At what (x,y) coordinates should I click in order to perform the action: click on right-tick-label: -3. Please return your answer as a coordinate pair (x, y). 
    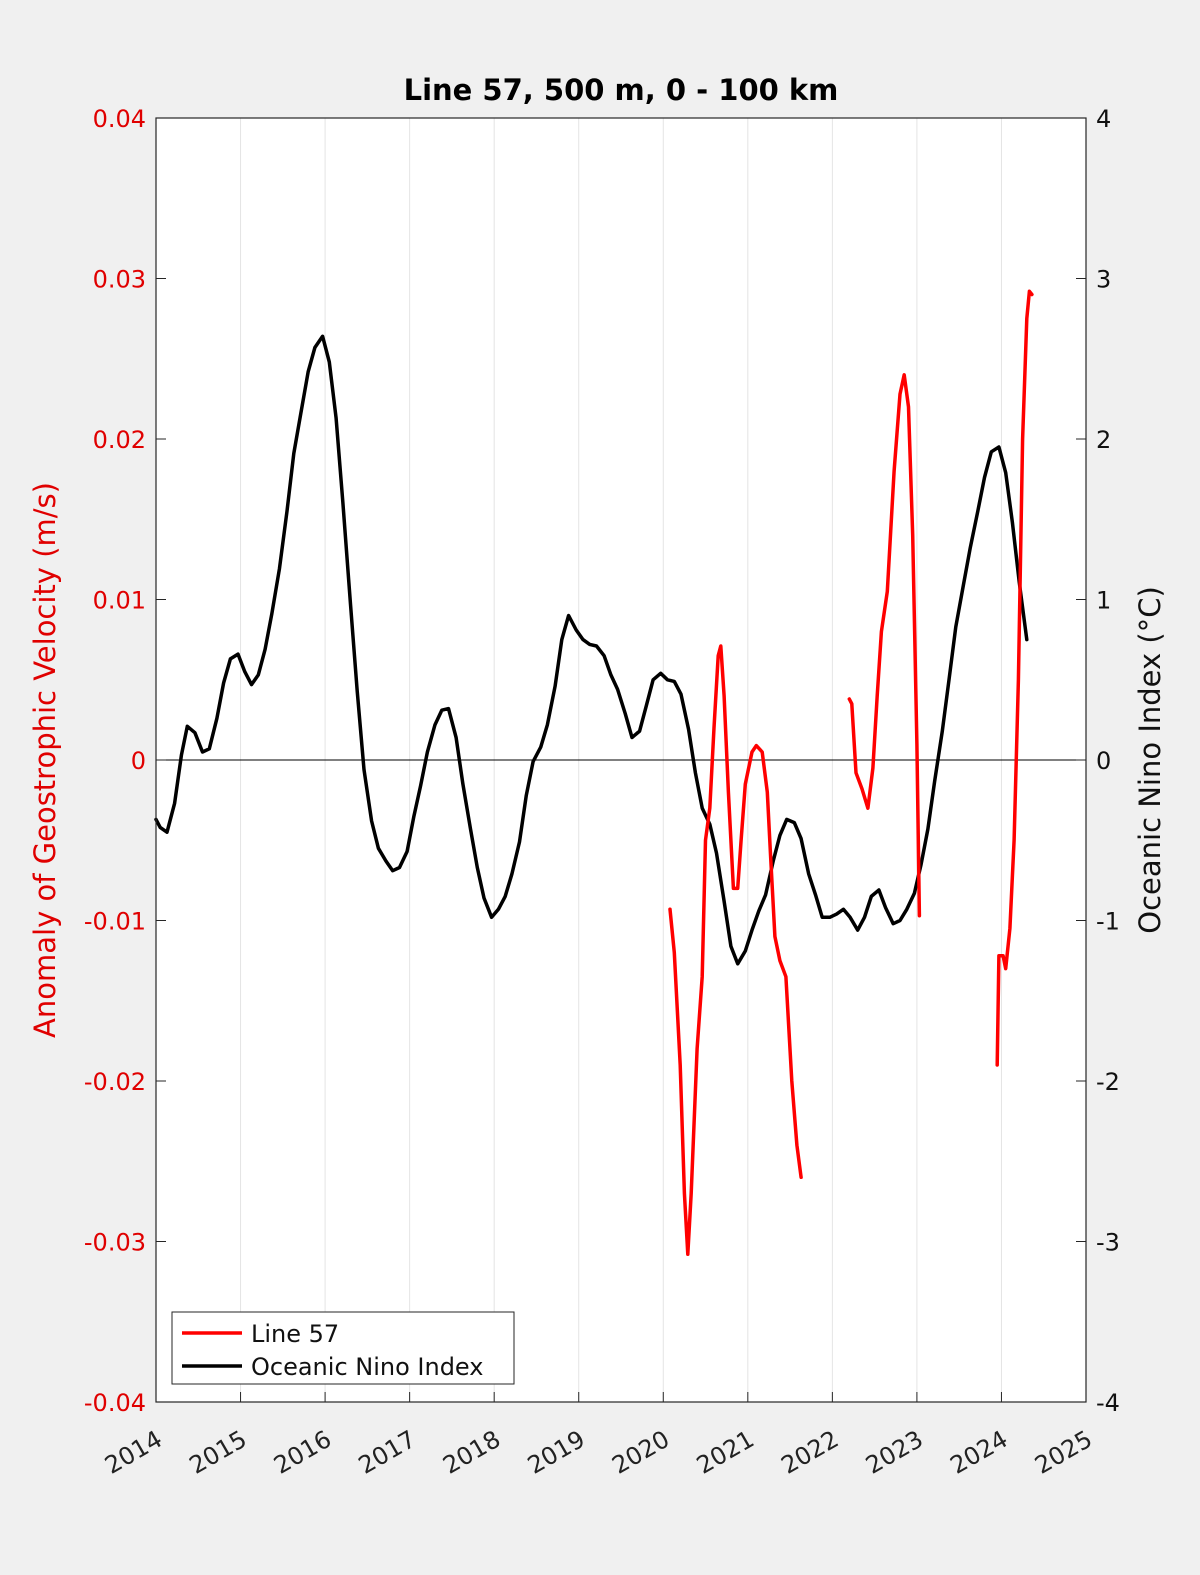
    Looking at the image, I should click on (1108, 1243).